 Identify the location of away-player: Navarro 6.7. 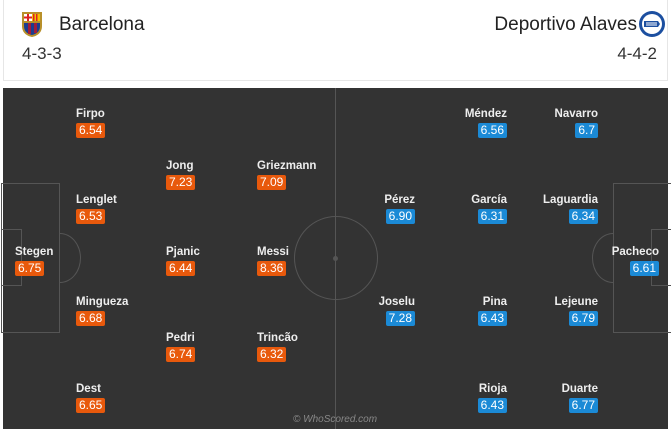
(576, 123).